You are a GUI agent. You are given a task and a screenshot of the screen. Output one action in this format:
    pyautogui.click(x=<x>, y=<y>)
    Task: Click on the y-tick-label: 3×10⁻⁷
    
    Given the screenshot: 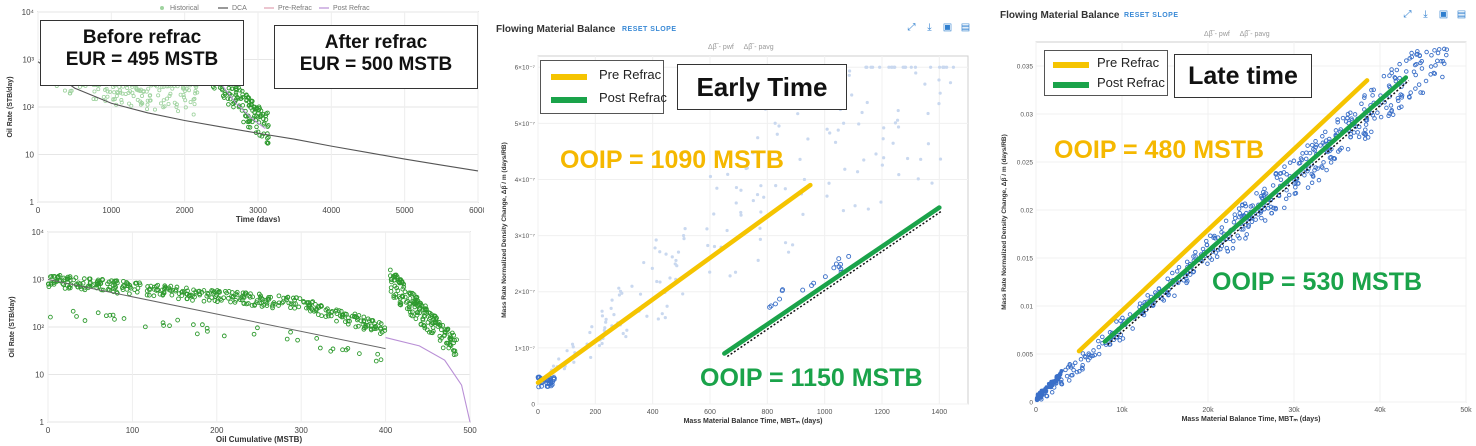 What is the action you would take?
    pyautogui.click(x=525, y=236)
    